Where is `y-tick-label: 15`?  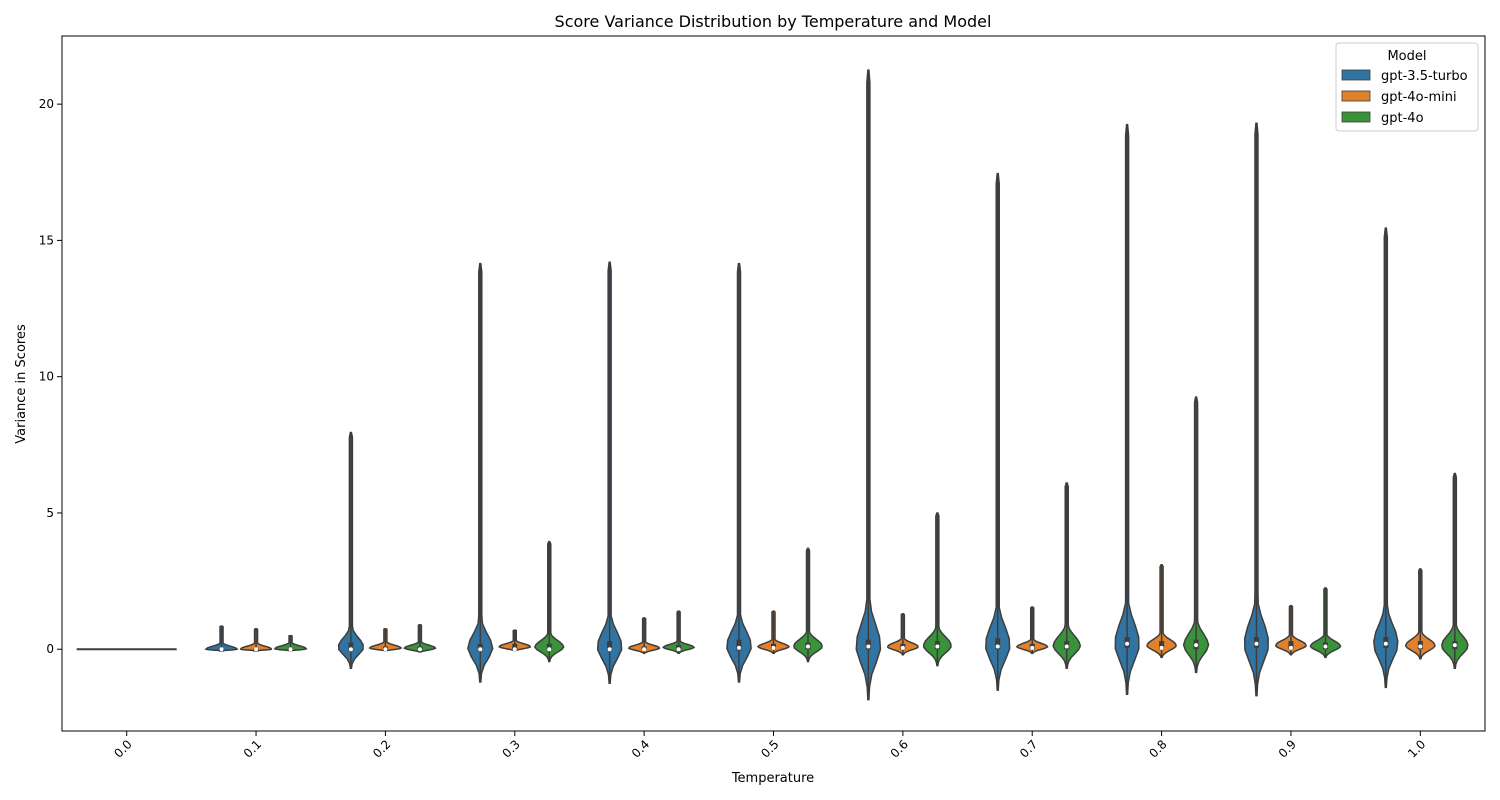 y-tick-label: 15 is located at coordinates (46, 240).